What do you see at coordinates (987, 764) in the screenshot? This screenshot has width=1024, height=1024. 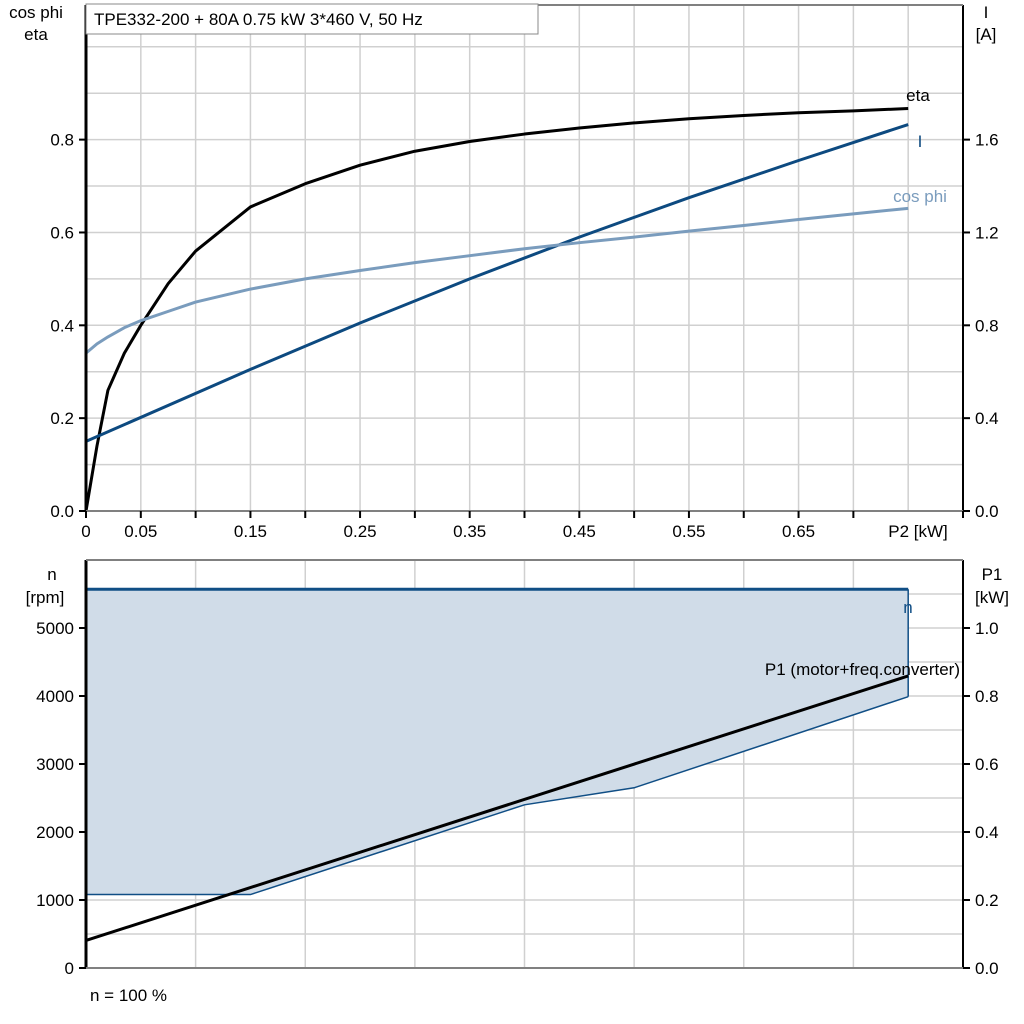 I see `bottom-right-y-tick-label: 0.6` at bounding box center [987, 764].